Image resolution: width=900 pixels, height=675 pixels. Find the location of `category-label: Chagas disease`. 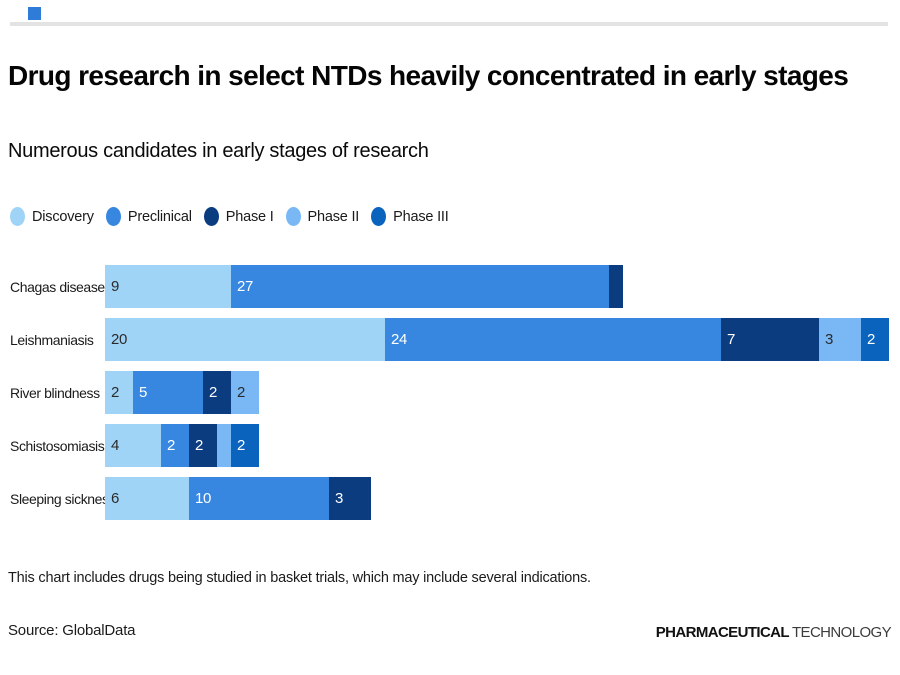

category-label: Chagas disease is located at coordinates (57, 286).